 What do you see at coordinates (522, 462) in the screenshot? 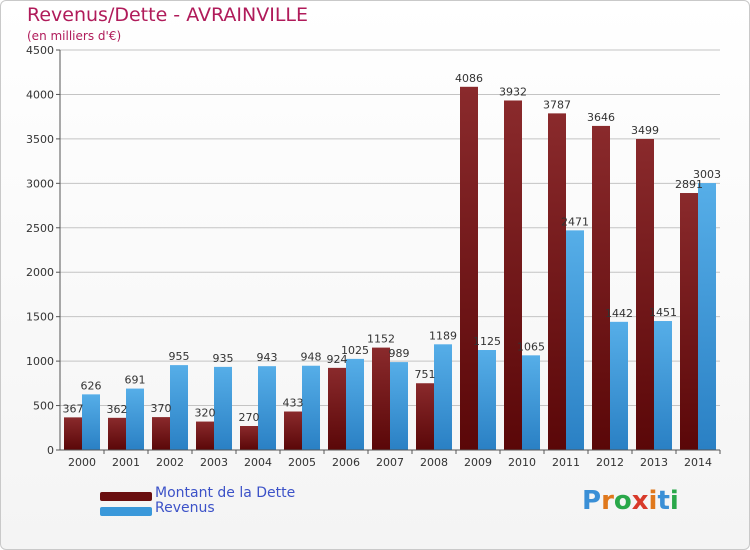
I see `x-tick-label: 2010` at bounding box center [522, 462].